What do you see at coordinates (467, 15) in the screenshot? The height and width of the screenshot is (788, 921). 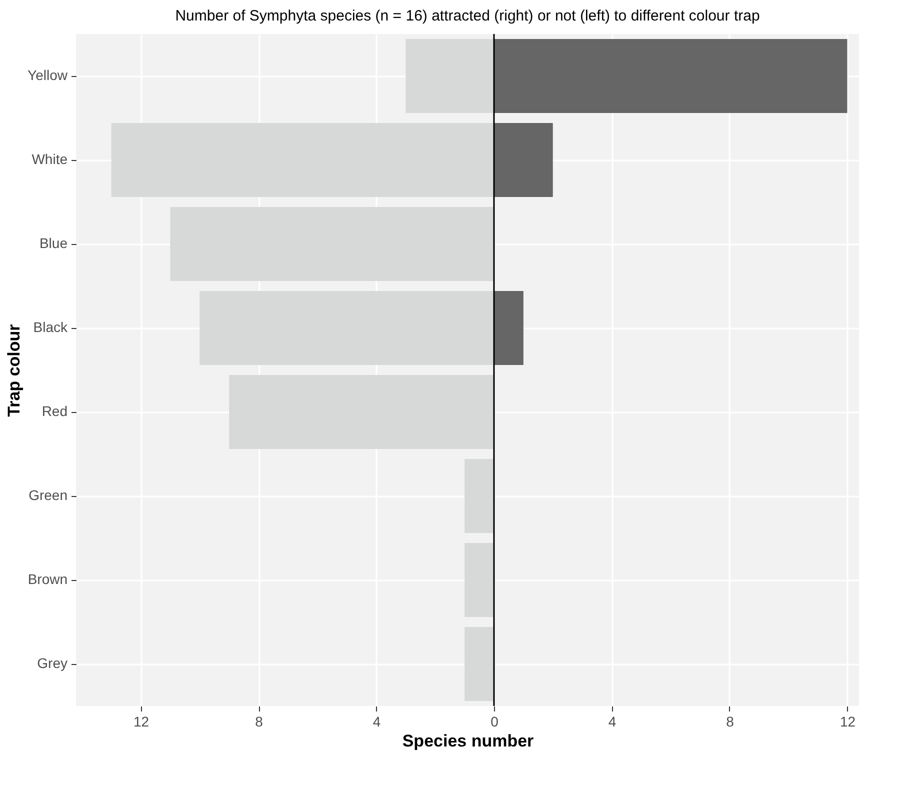 I see `chart-title: Number of Symphyta species (n = 16) attracted (right) or not (left) to different colour trap` at bounding box center [467, 15].